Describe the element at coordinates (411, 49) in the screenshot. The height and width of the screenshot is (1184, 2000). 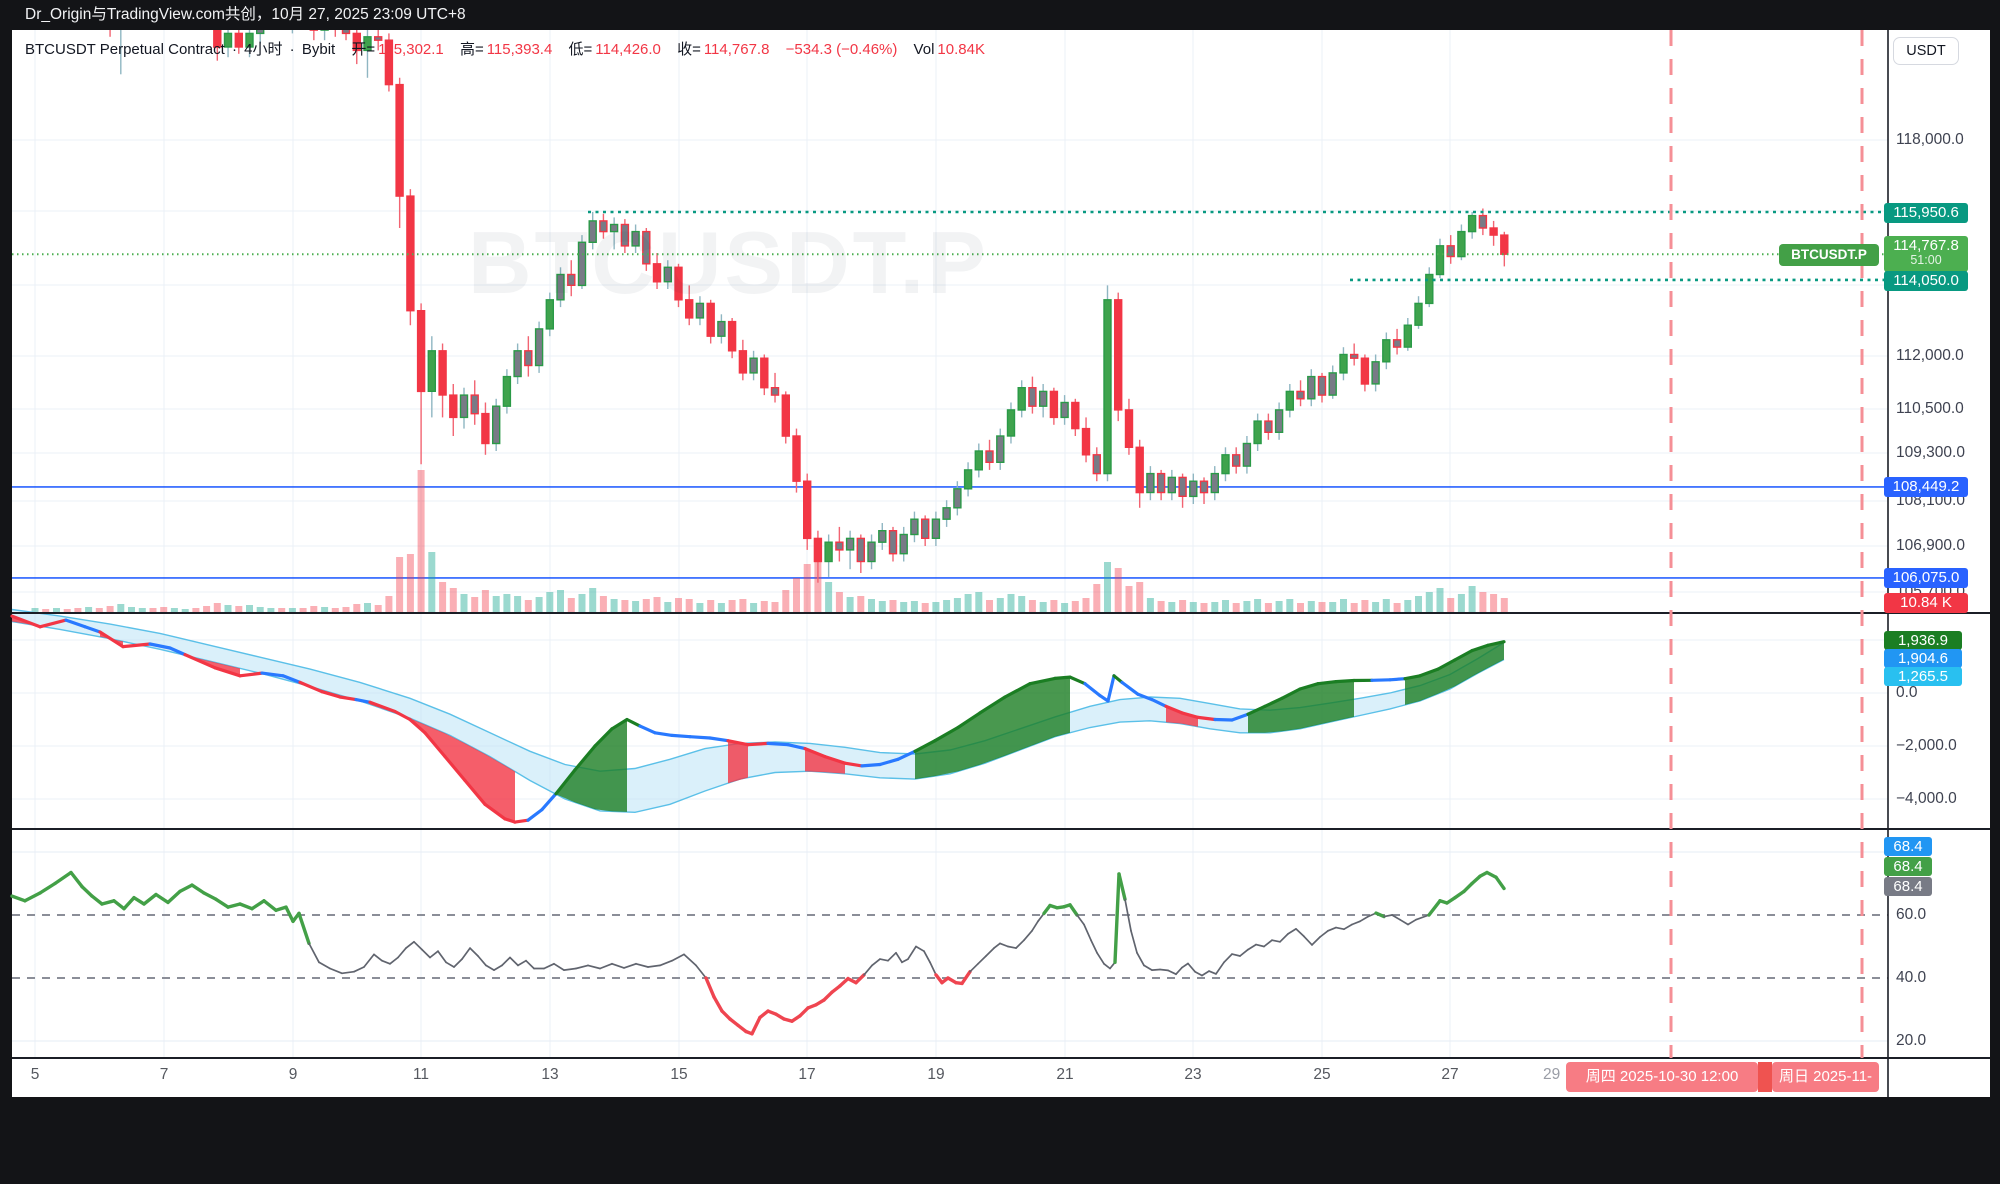
I see `legend-open-value: 115,302.1` at that location.